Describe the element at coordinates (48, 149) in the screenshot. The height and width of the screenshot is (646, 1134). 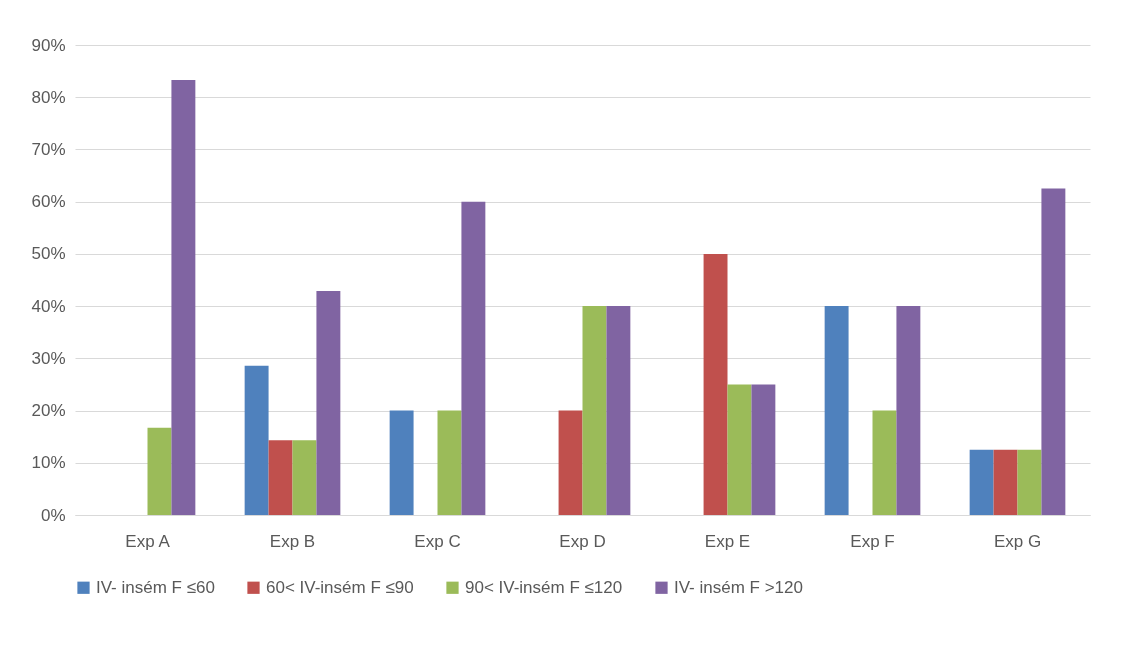
I see `y-tick-label: 70%` at that location.